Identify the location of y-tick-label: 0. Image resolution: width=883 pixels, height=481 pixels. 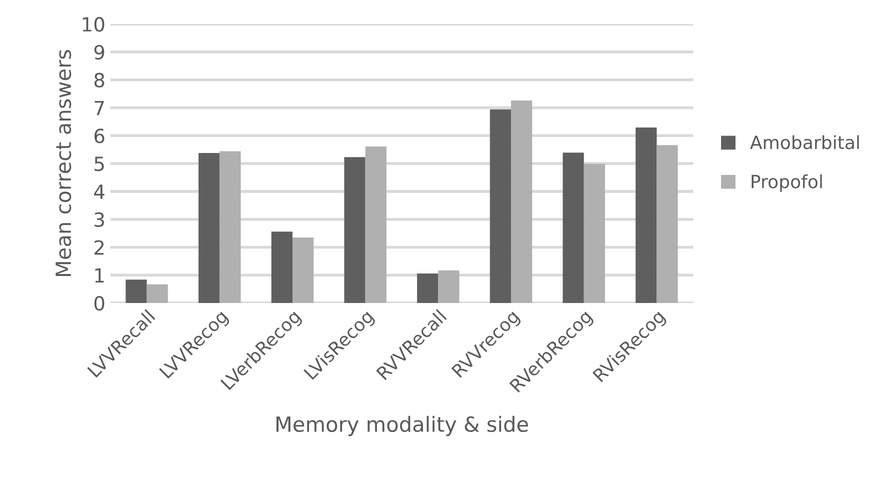
(99, 303).